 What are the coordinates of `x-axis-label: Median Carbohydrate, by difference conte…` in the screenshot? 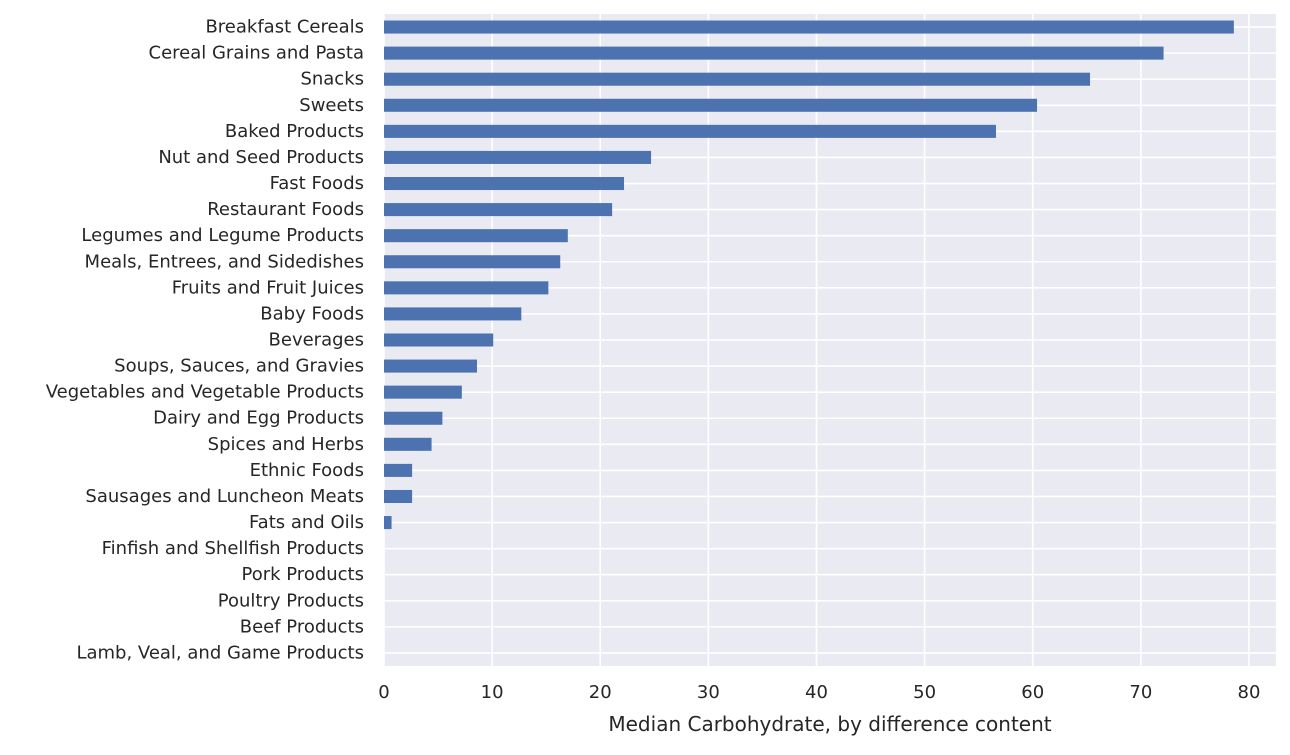 It's located at (829, 724).